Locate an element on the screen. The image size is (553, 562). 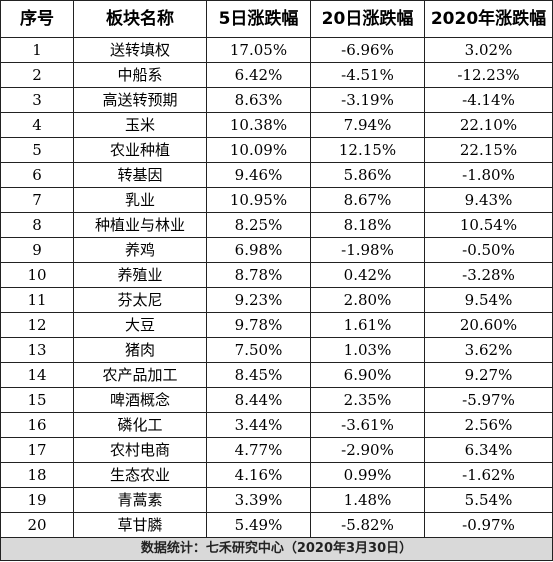
table-row: 18 生态农业 4.16% 0.99% -1.62% is located at coordinates (276, 475).